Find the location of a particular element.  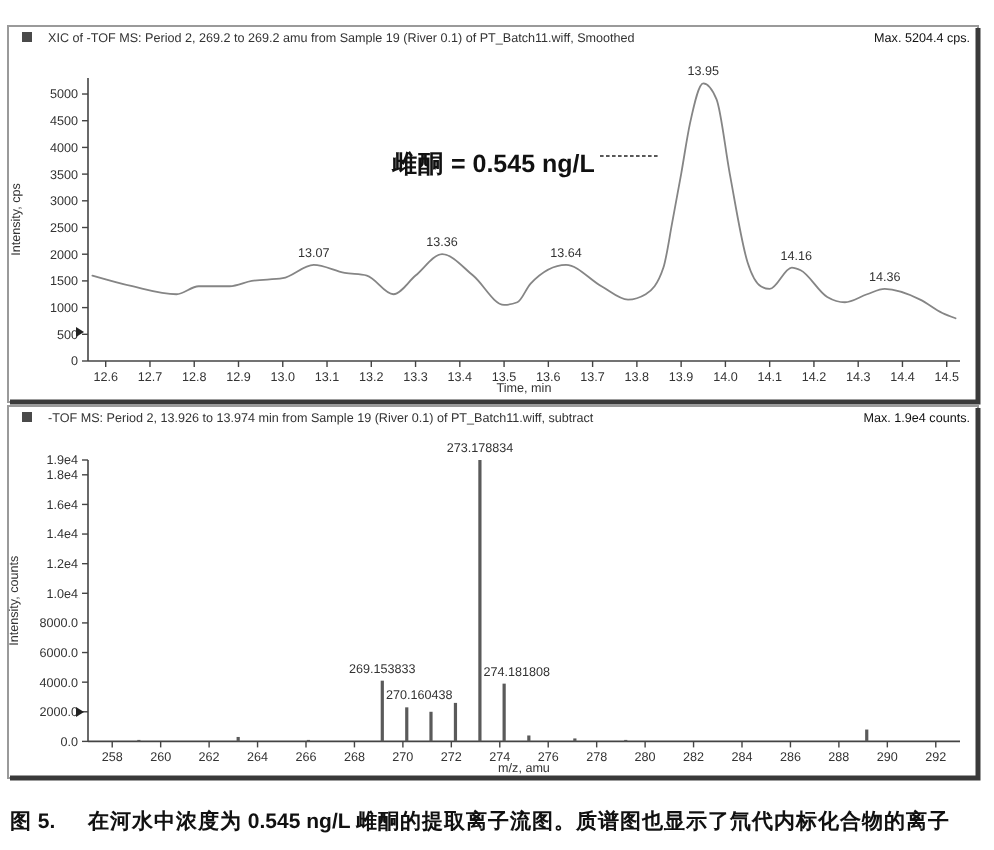

annotation: 雌酮 = 0.545 ng/L is located at coordinates (493, 164).